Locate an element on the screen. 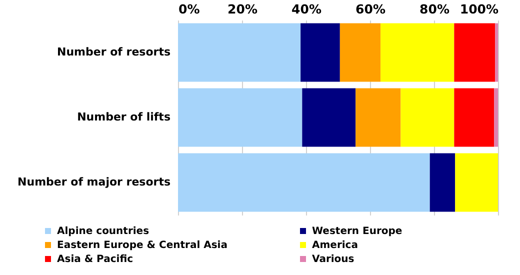  x-tick-label: 80% is located at coordinates (435, 9).